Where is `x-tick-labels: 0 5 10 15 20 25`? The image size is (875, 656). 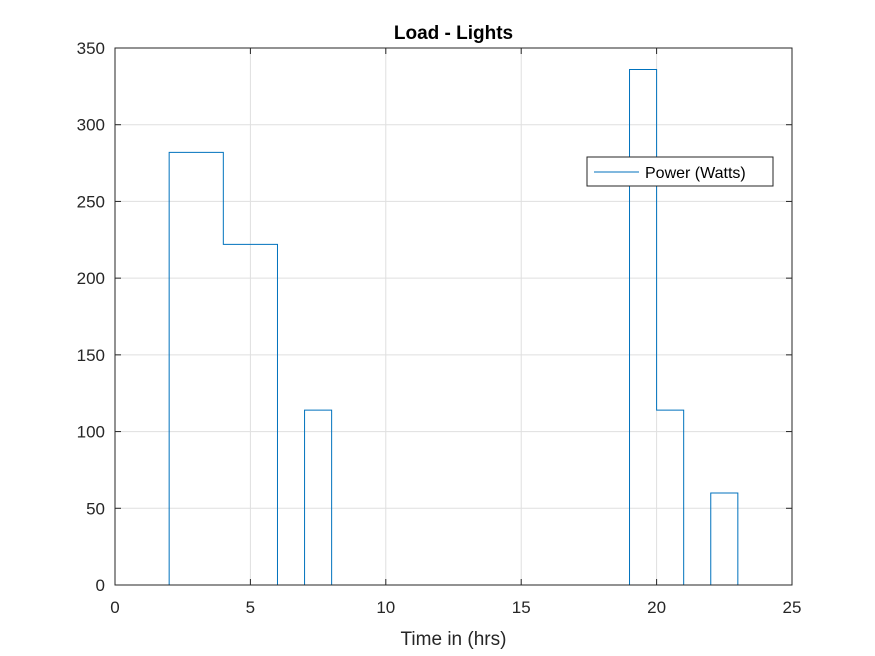 x-tick-labels: 0 5 10 15 20 25 is located at coordinates (455, 607).